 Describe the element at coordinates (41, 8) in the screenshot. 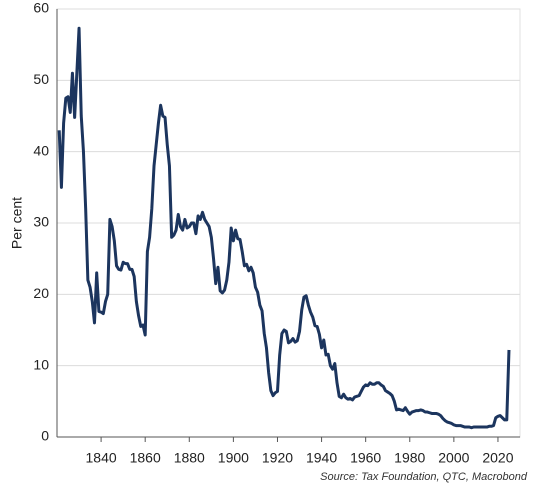

I see `y-tick-label: 60` at that location.